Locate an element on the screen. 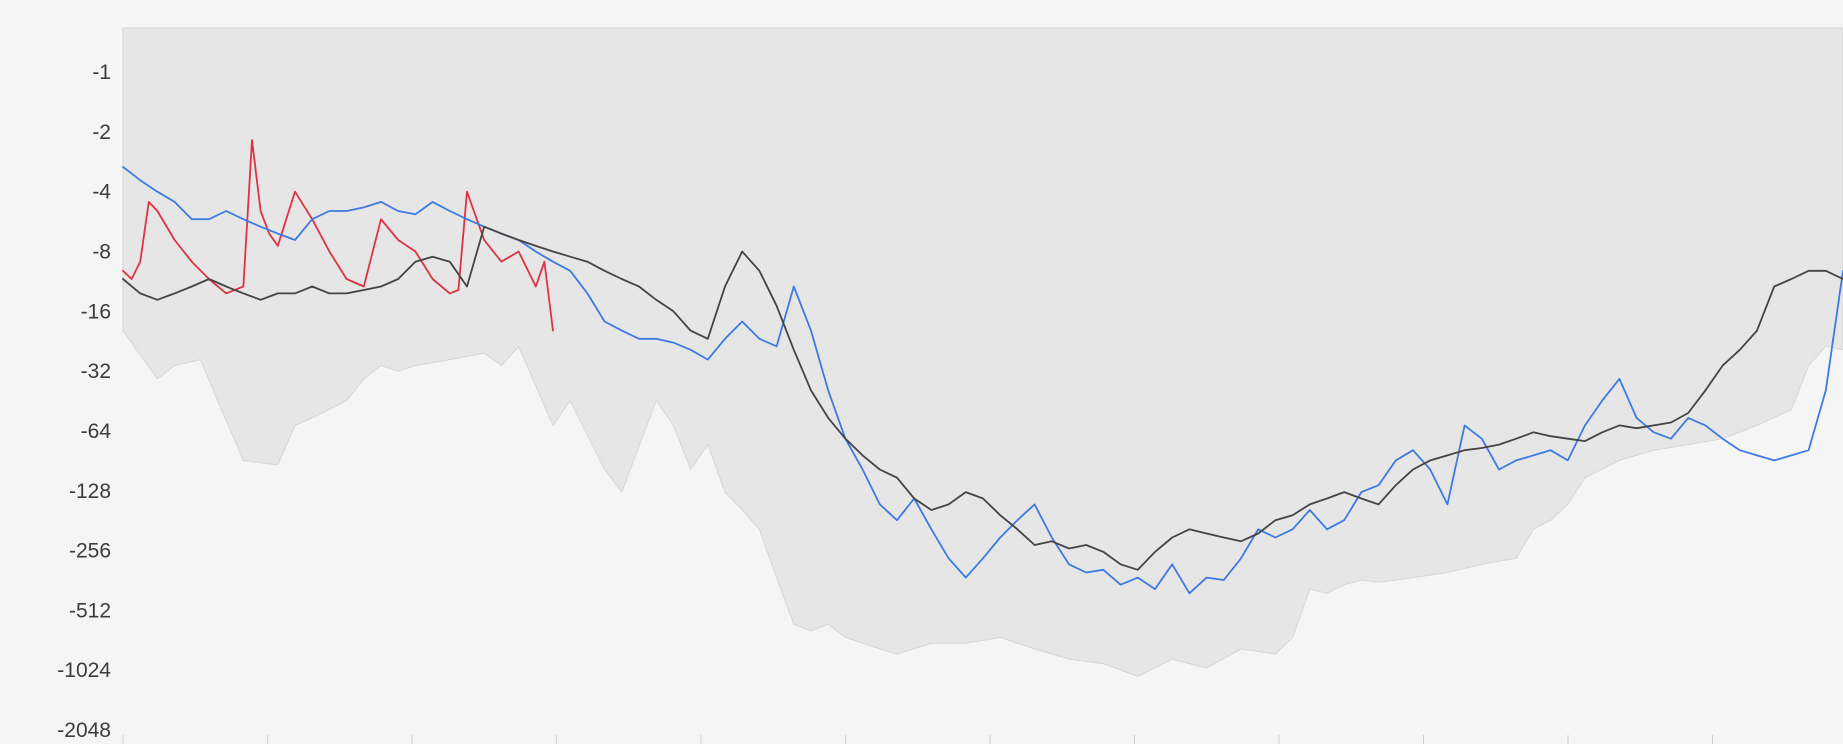 This screenshot has height=744, width=1843. y-tick-label: -256 is located at coordinates (90, 551).